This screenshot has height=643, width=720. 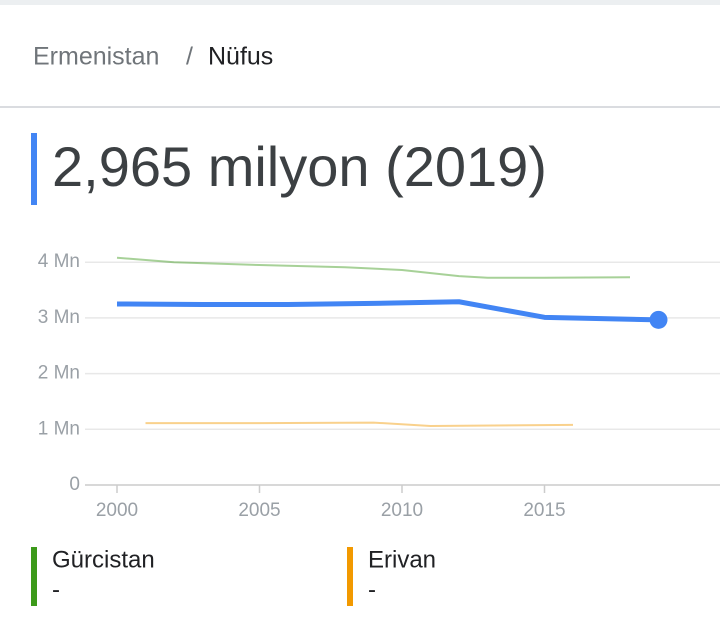 What do you see at coordinates (402, 510) in the screenshot?
I see `x-tick-label: 2010` at bounding box center [402, 510].